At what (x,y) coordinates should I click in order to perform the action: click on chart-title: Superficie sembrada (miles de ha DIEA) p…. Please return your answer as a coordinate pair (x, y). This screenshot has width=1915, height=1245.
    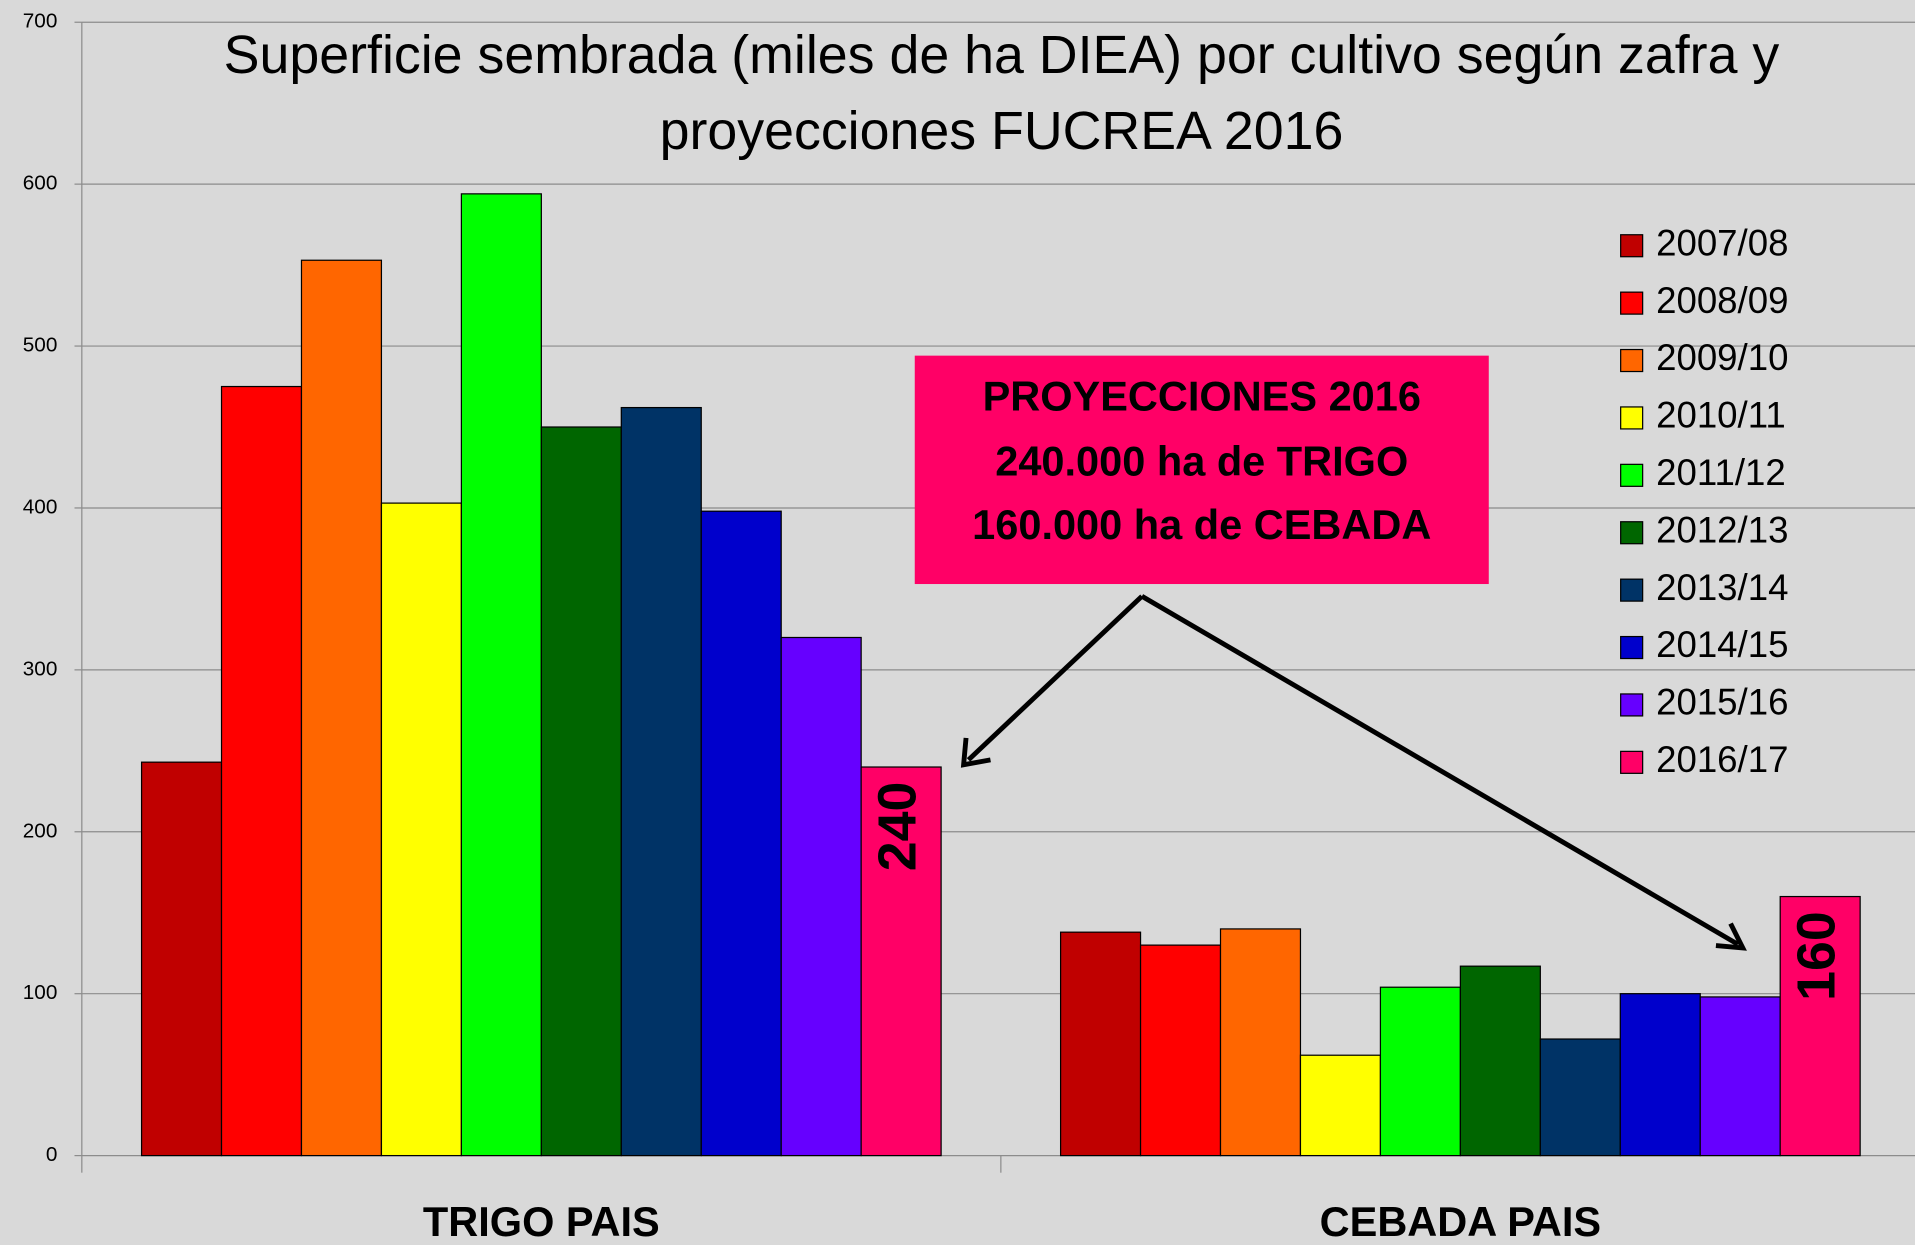
    Looking at the image, I should click on (1002, 55).